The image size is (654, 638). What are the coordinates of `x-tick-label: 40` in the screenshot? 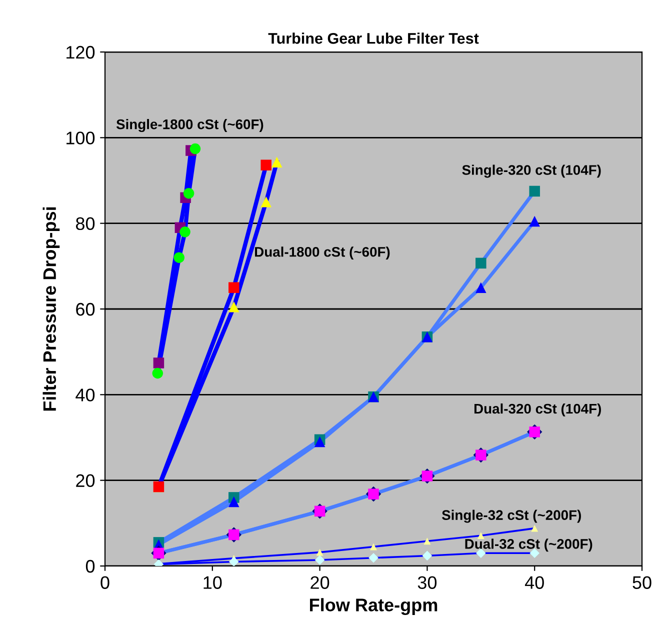 It's located at (534, 582).